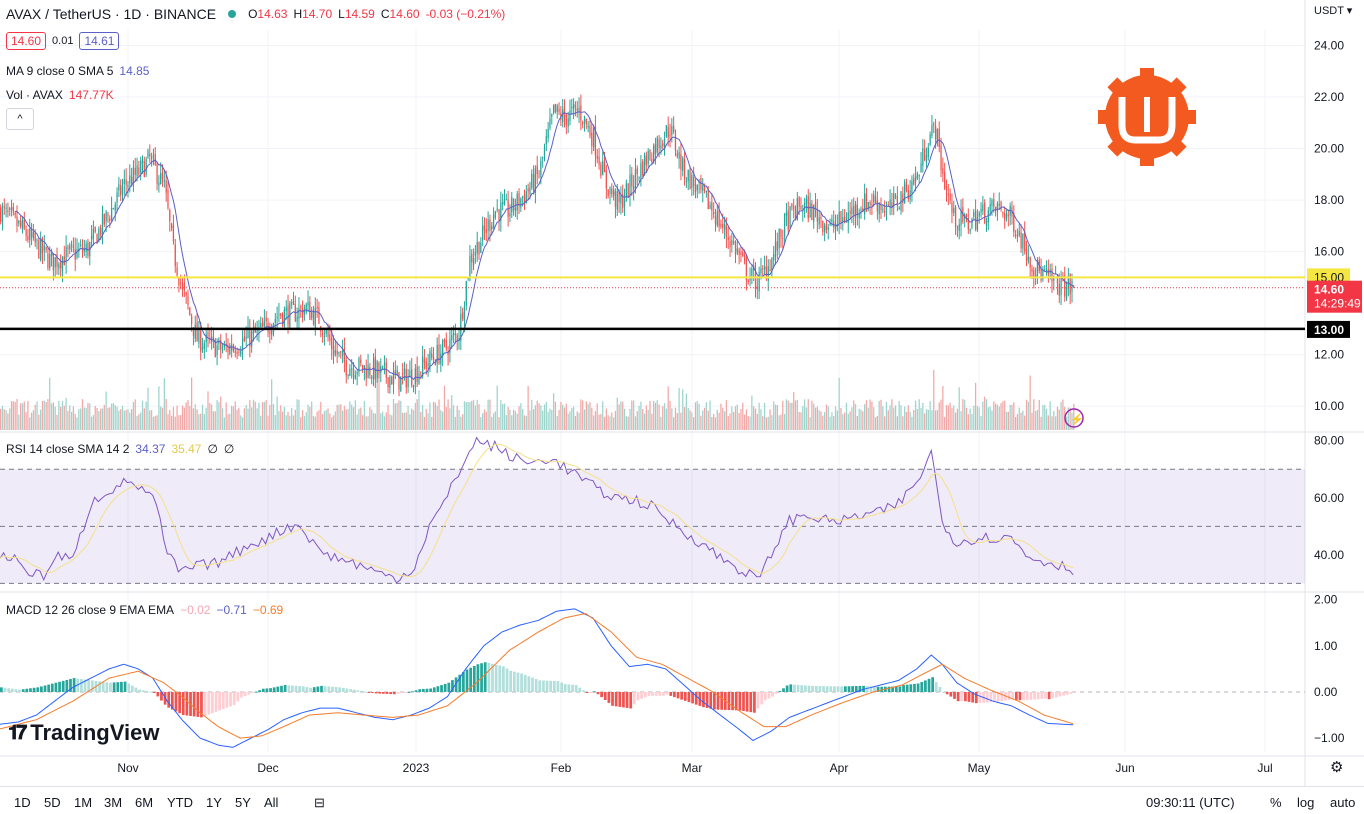 This screenshot has height=814, width=1364. What do you see at coordinates (1337, 767) in the screenshot?
I see `gear-icon: ⚙` at bounding box center [1337, 767].